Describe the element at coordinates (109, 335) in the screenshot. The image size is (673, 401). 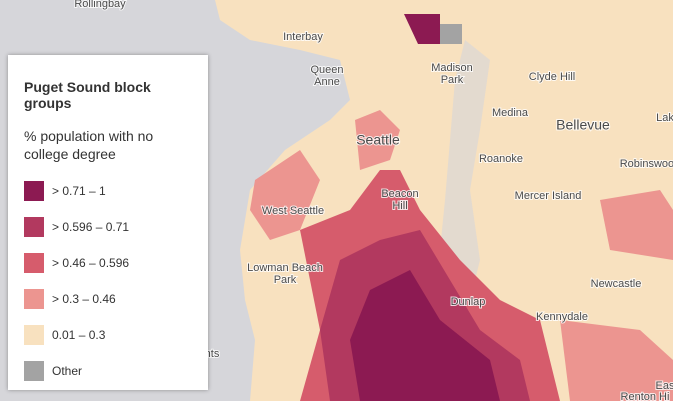
I see `legend-item: 0.01 – 0.3` at that location.